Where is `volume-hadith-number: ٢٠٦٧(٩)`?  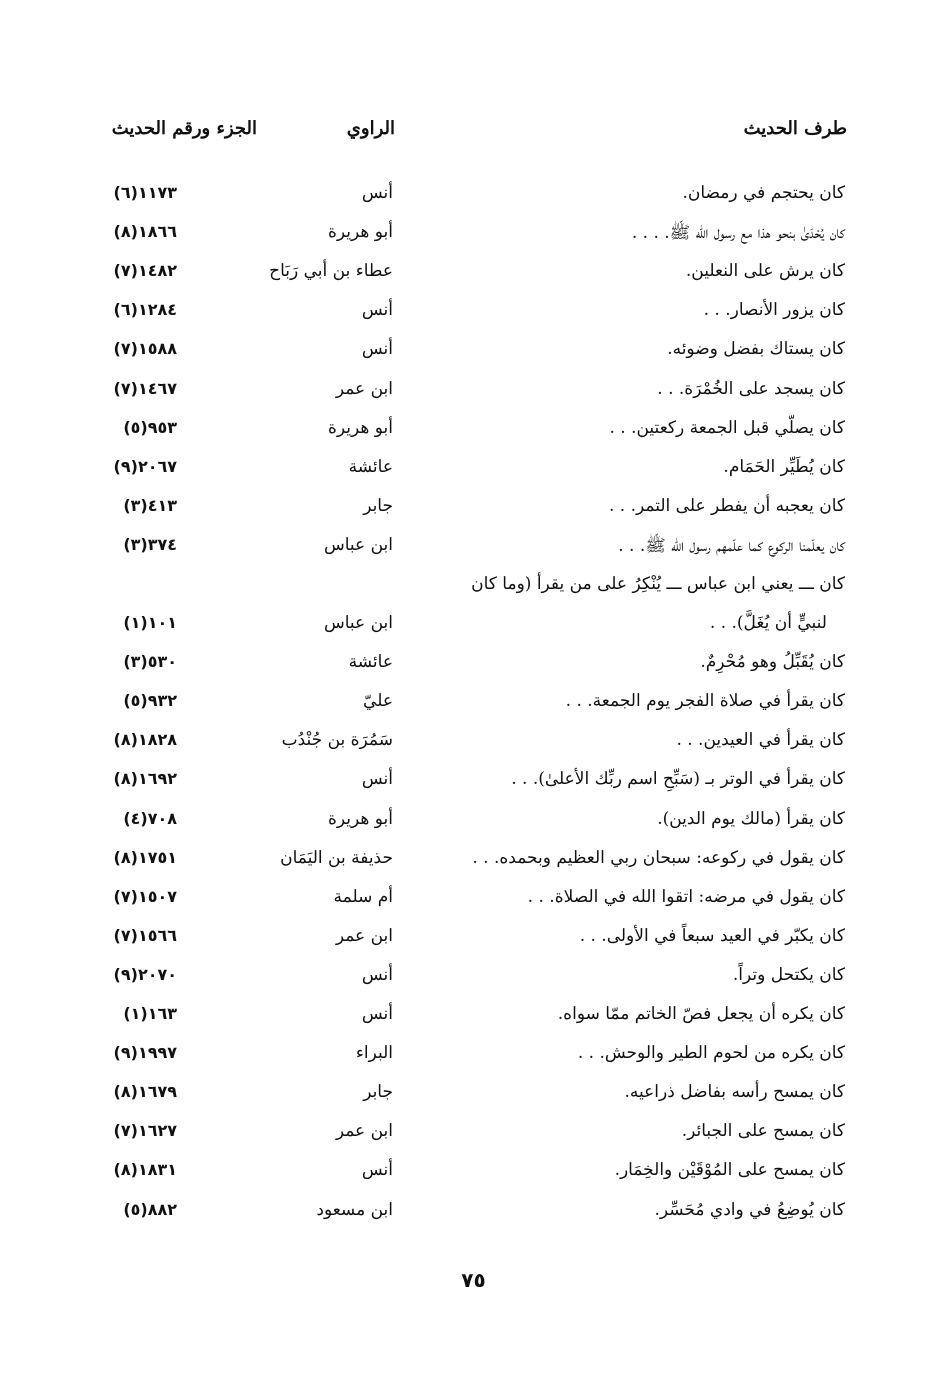 volume-hadith-number: ٢٠٦٧(٩) is located at coordinates (145, 466).